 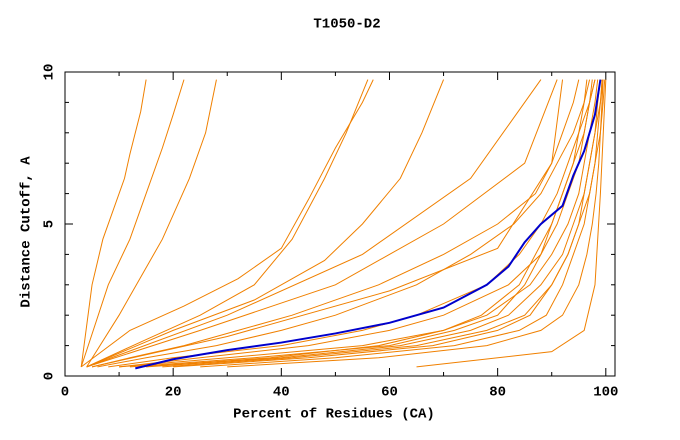 I want to click on y-tick-label: 0, so click(x=50, y=376).